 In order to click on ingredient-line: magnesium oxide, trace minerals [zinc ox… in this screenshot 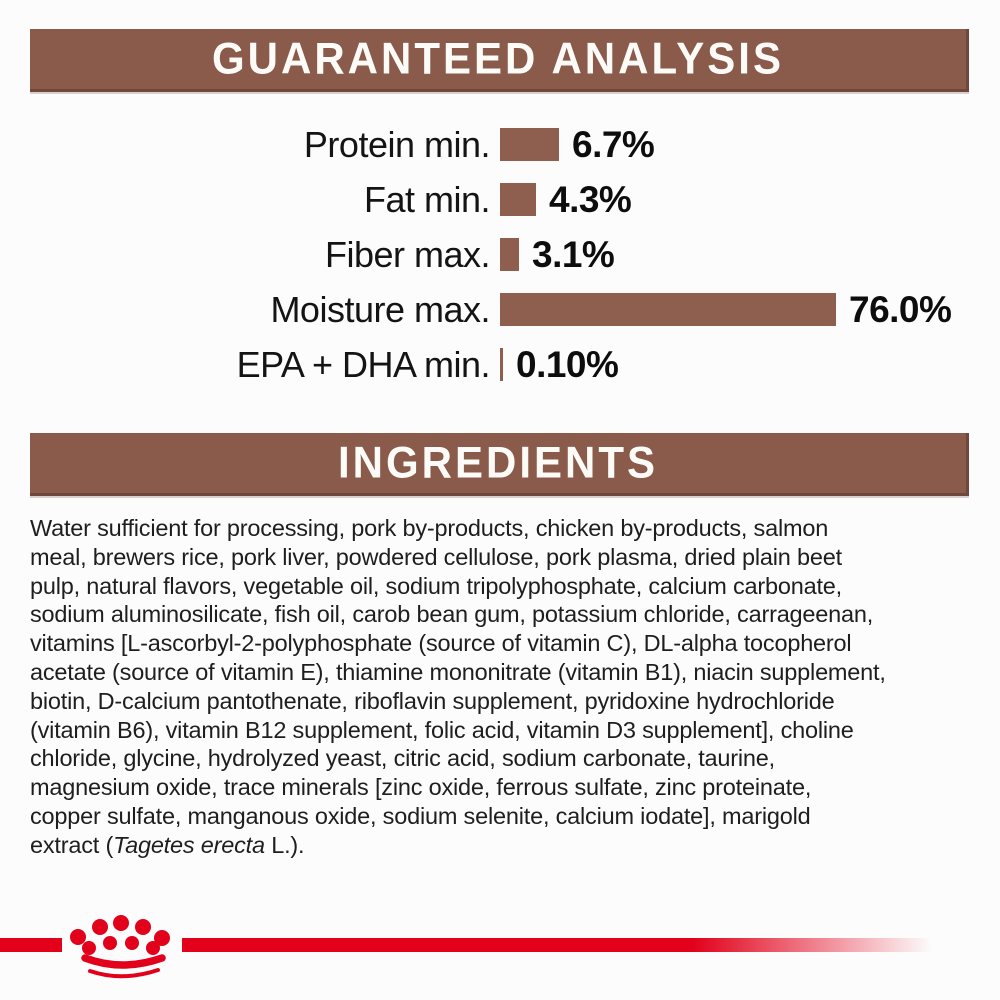, I will do `click(421, 787)`.